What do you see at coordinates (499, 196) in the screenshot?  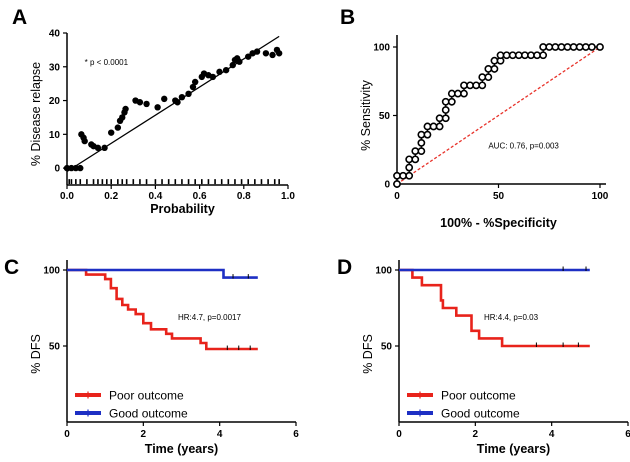 I see `x-tick-label: 50` at bounding box center [499, 196].